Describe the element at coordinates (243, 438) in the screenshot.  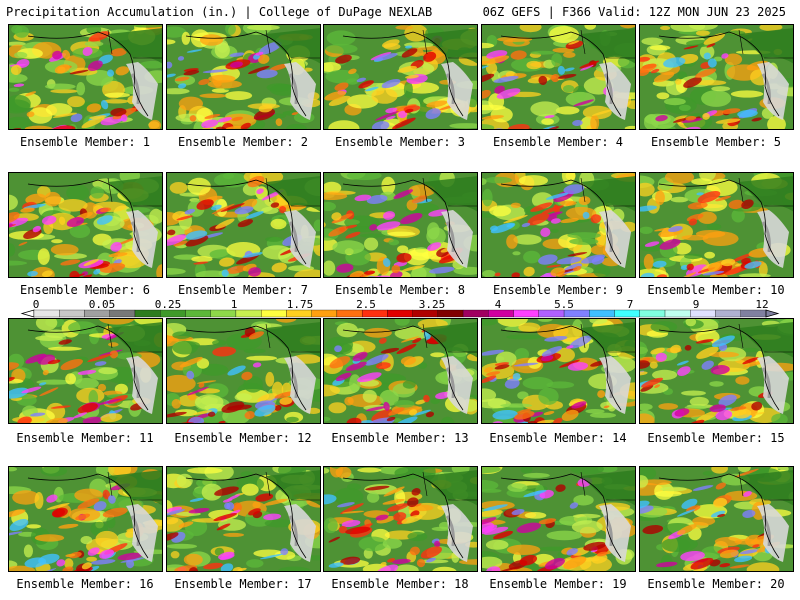
I see `ensemble-member-label: Ensemble Member: 12` at that location.